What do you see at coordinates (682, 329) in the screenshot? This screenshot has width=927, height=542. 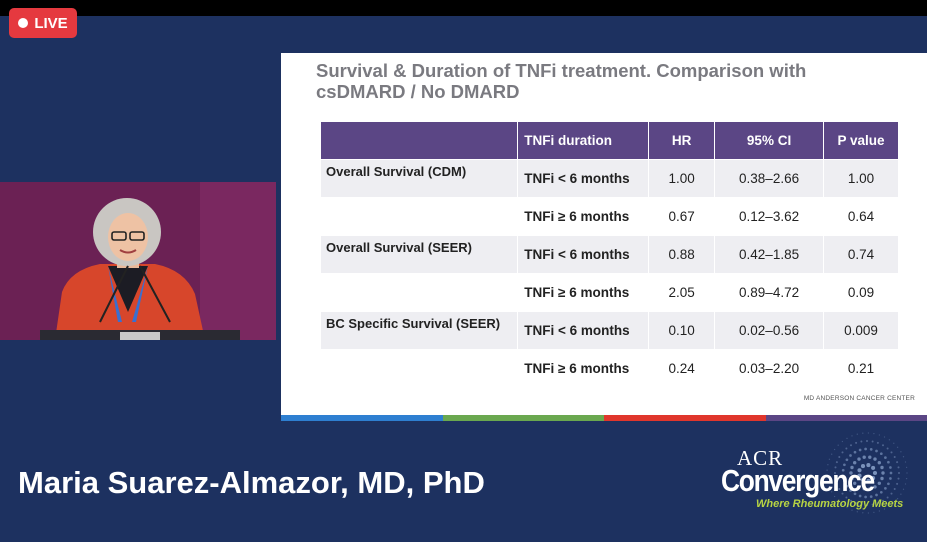 I see `hr-cell: 0.10` at bounding box center [682, 329].